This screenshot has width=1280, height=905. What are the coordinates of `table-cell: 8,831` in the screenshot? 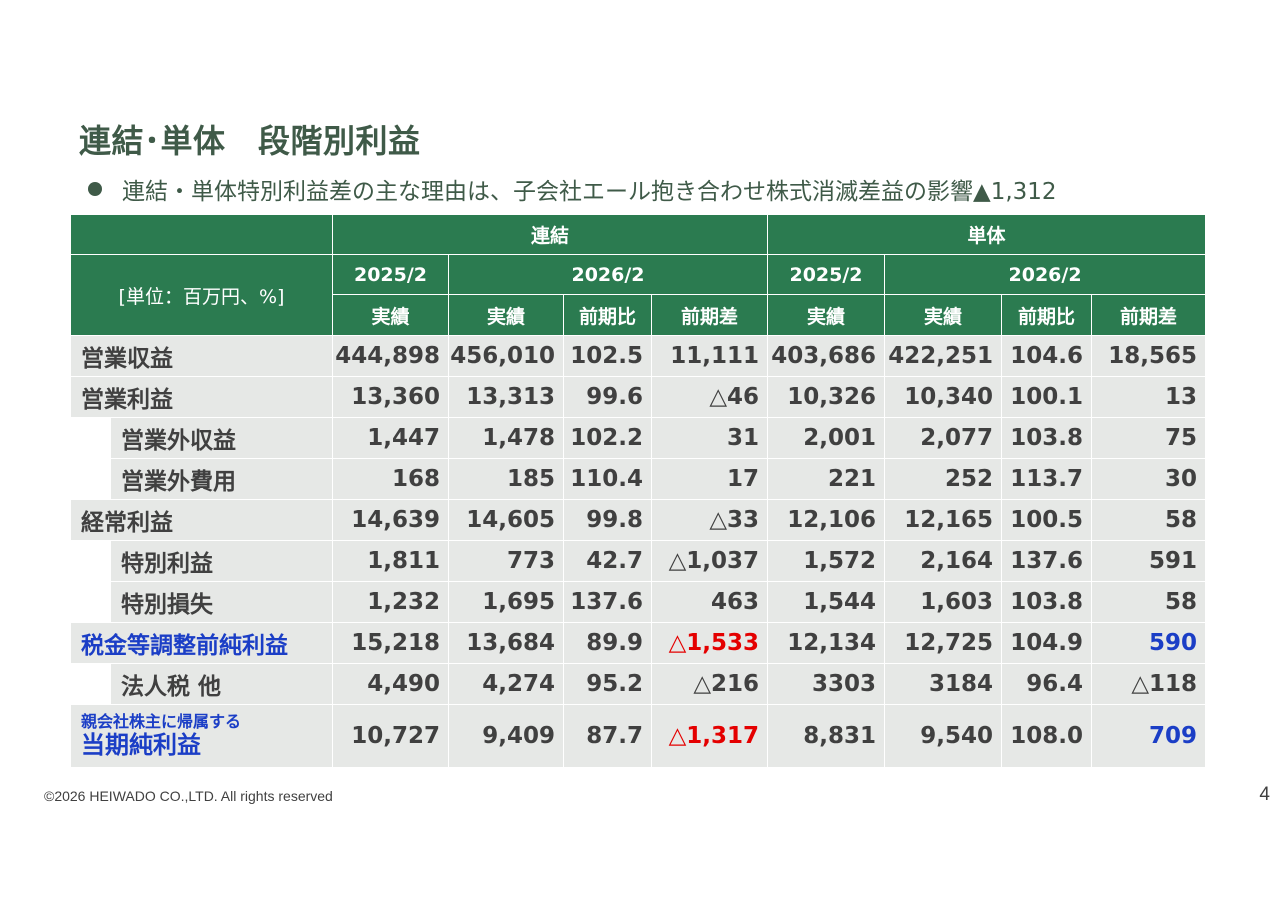 It's located at (826, 736).